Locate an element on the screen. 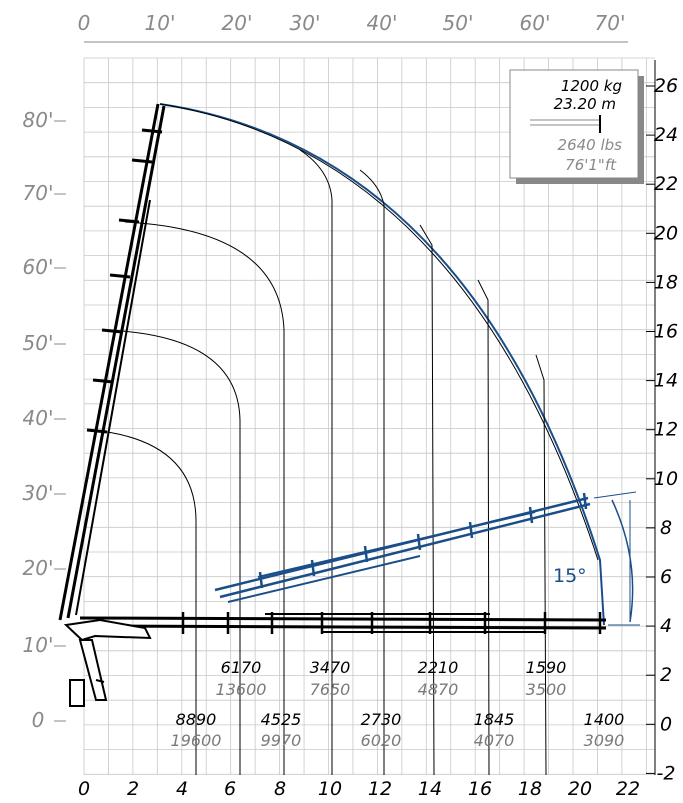 The height and width of the screenshot is (803, 683). meter-axis-bottom: 0 2 4 6 8 10 12 14 16 18 20 22 is located at coordinates (359, 789).